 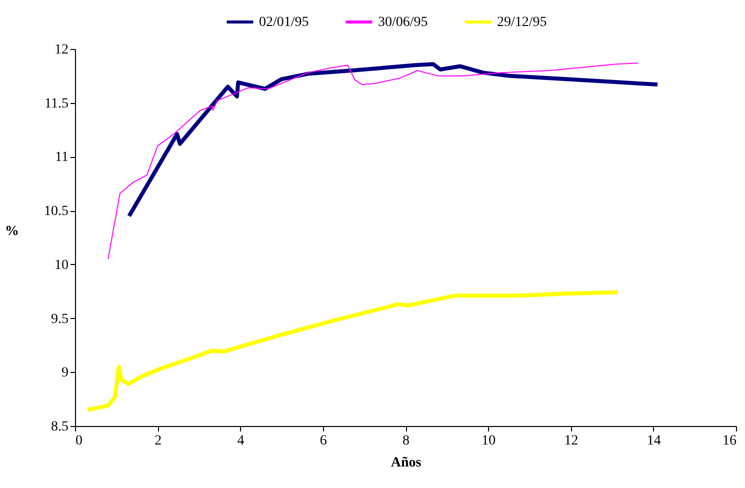 What do you see at coordinates (406, 441) in the screenshot?
I see `x-tick-label: 8` at bounding box center [406, 441].